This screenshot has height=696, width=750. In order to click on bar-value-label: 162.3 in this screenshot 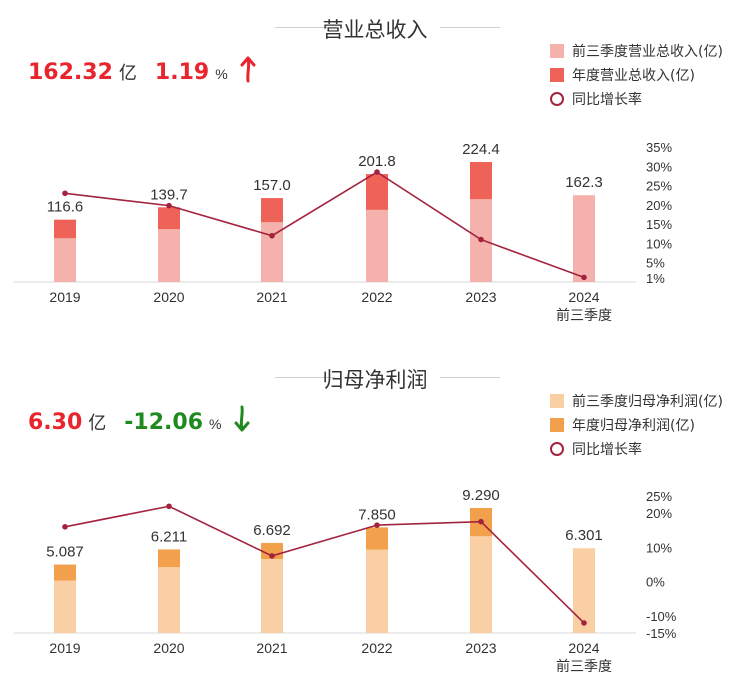, I will do `click(584, 182)`.